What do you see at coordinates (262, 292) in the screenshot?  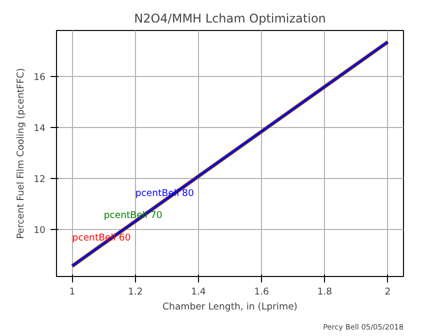 I see `x-tick-label: 1.6` at bounding box center [262, 292].